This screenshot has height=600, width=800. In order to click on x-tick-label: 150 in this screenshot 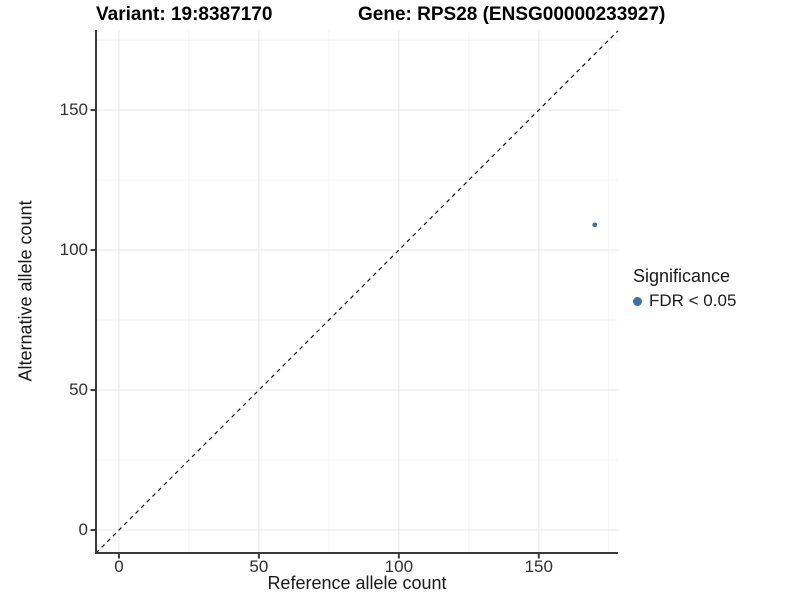, I will do `click(538, 566)`.